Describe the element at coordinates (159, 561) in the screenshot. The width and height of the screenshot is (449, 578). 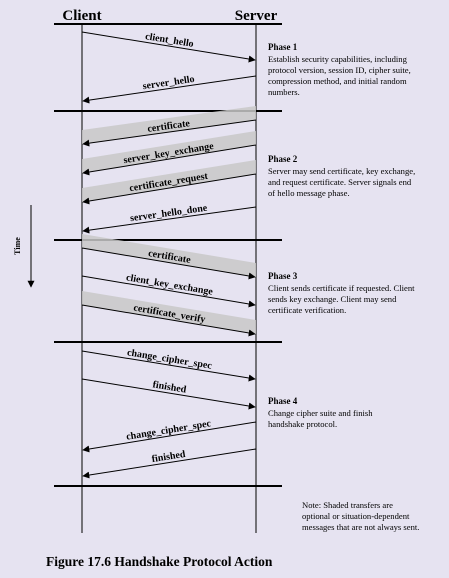
I see `figure-caption: Figure 17.6 Handshake Protocol Action` at that location.